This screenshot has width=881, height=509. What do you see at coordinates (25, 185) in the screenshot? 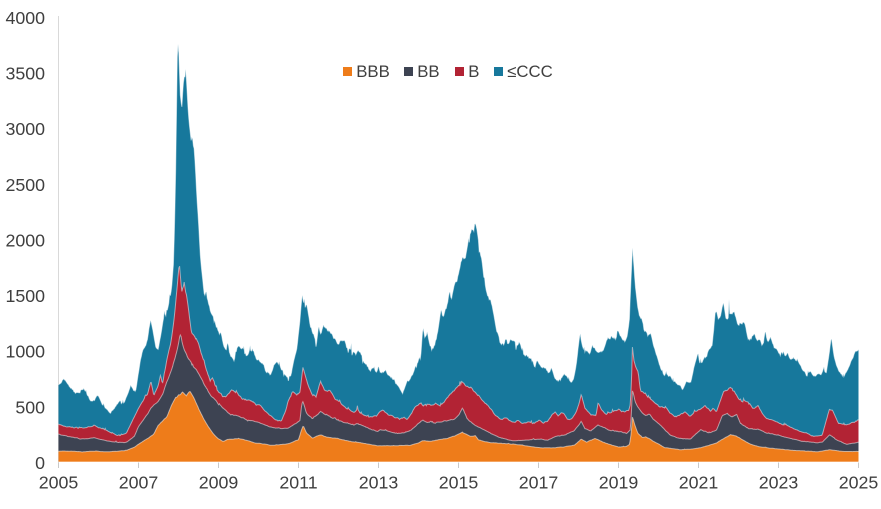
I see `svg-text: 2500` at bounding box center [25, 185].